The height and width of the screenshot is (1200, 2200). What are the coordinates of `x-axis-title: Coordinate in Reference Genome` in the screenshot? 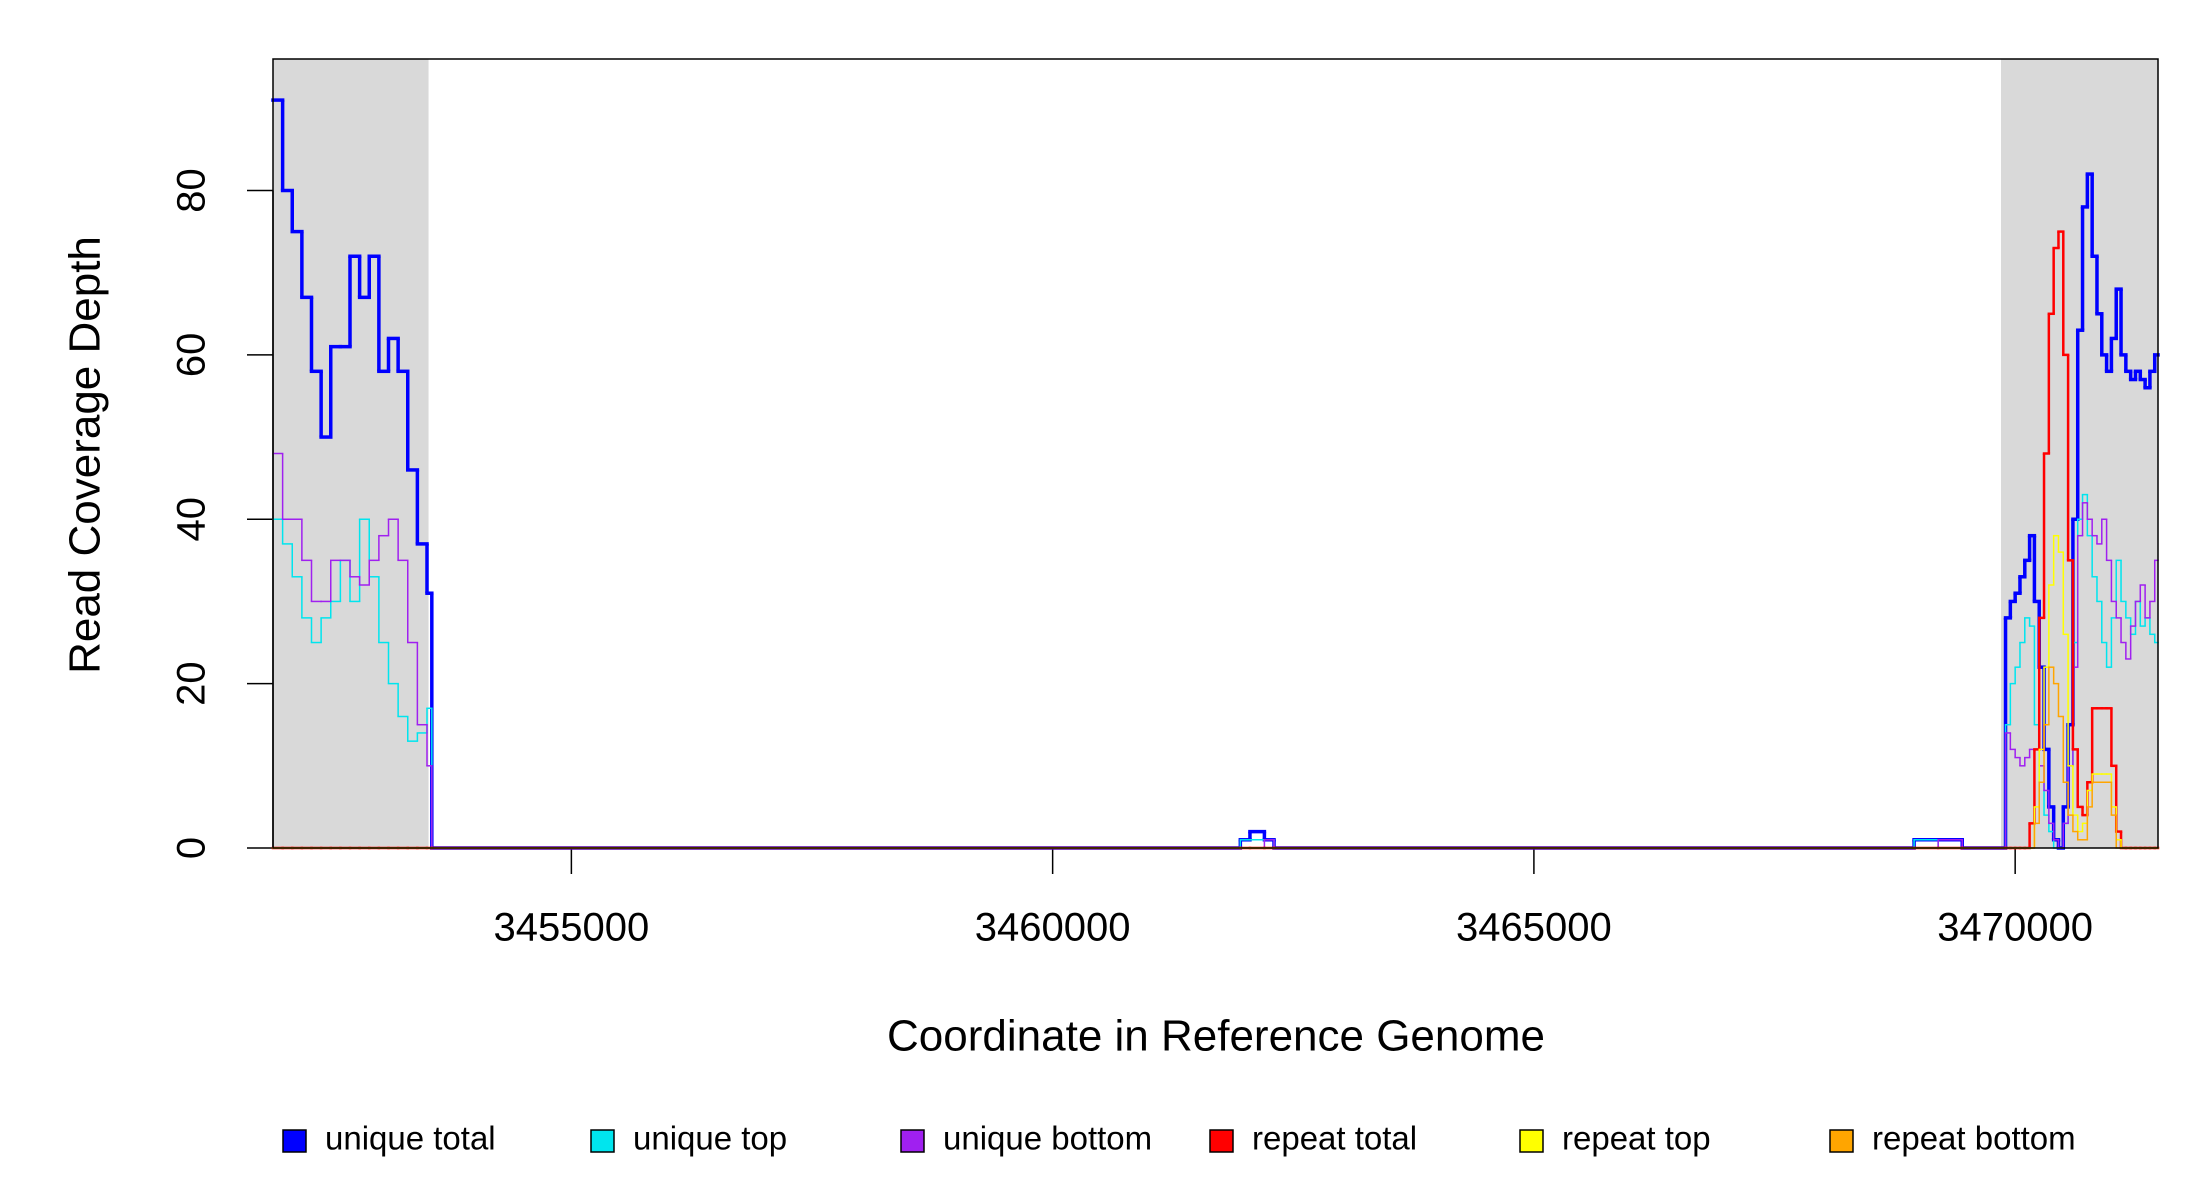 It's located at (1216, 1036).